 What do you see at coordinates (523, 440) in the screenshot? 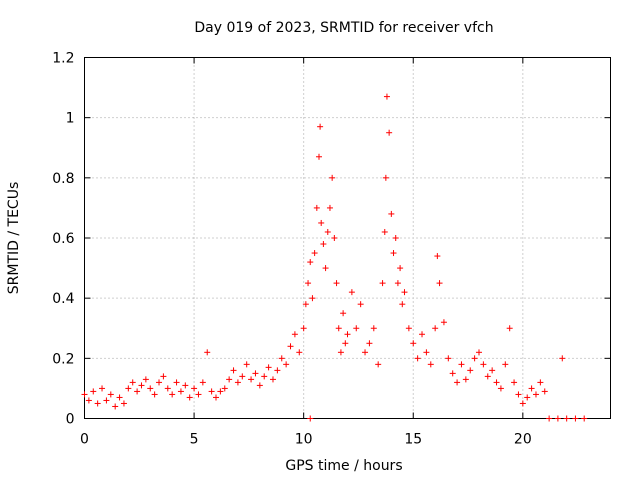
I see `x-tick-label: 20` at bounding box center [523, 440].